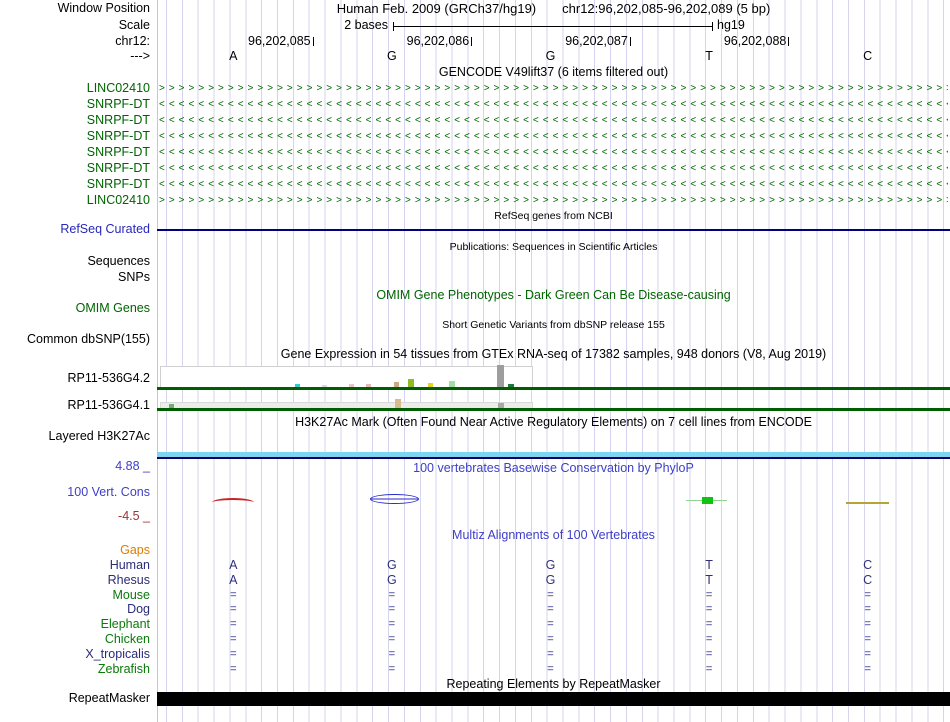 This screenshot has width=950, height=722. I want to click on refseq-track-header: RefSeq genes from NCBI, so click(553, 216).